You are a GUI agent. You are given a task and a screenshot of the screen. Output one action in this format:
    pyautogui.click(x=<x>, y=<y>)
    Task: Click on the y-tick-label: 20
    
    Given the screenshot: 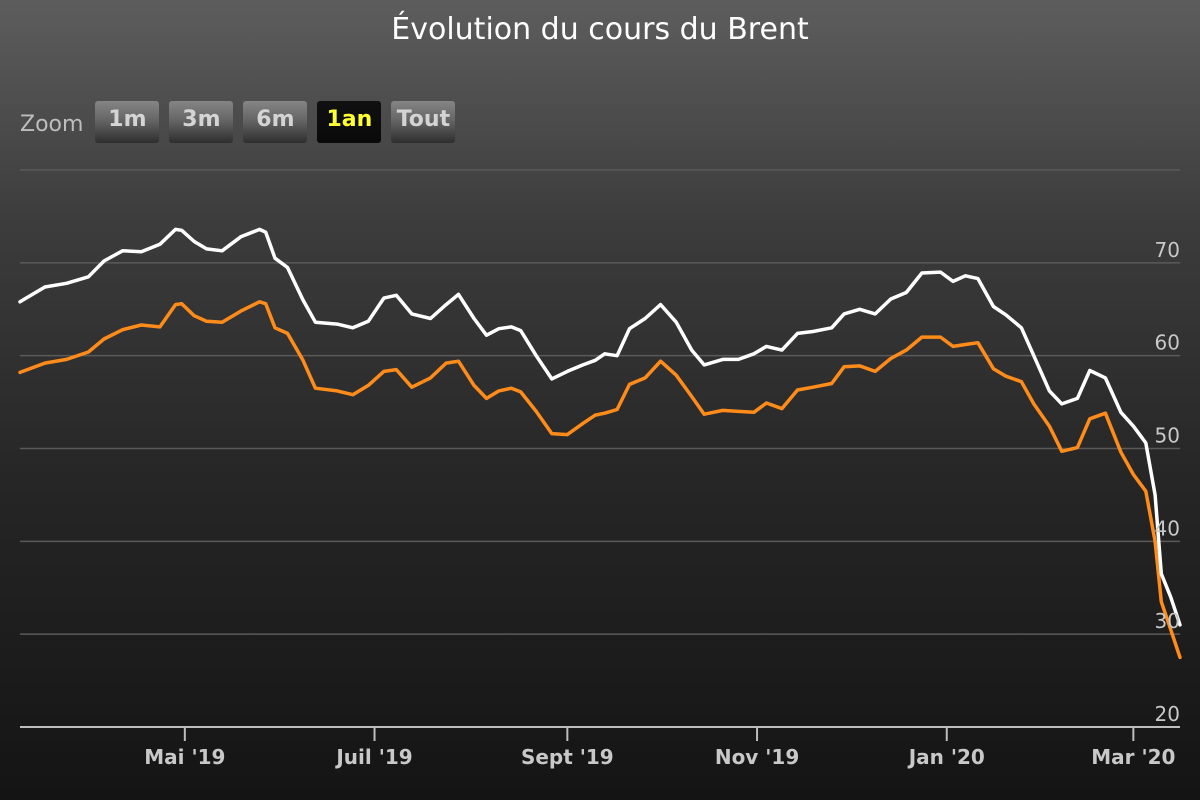 What is the action you would take?
    pyautogui.click(x=1167, y=714)
    